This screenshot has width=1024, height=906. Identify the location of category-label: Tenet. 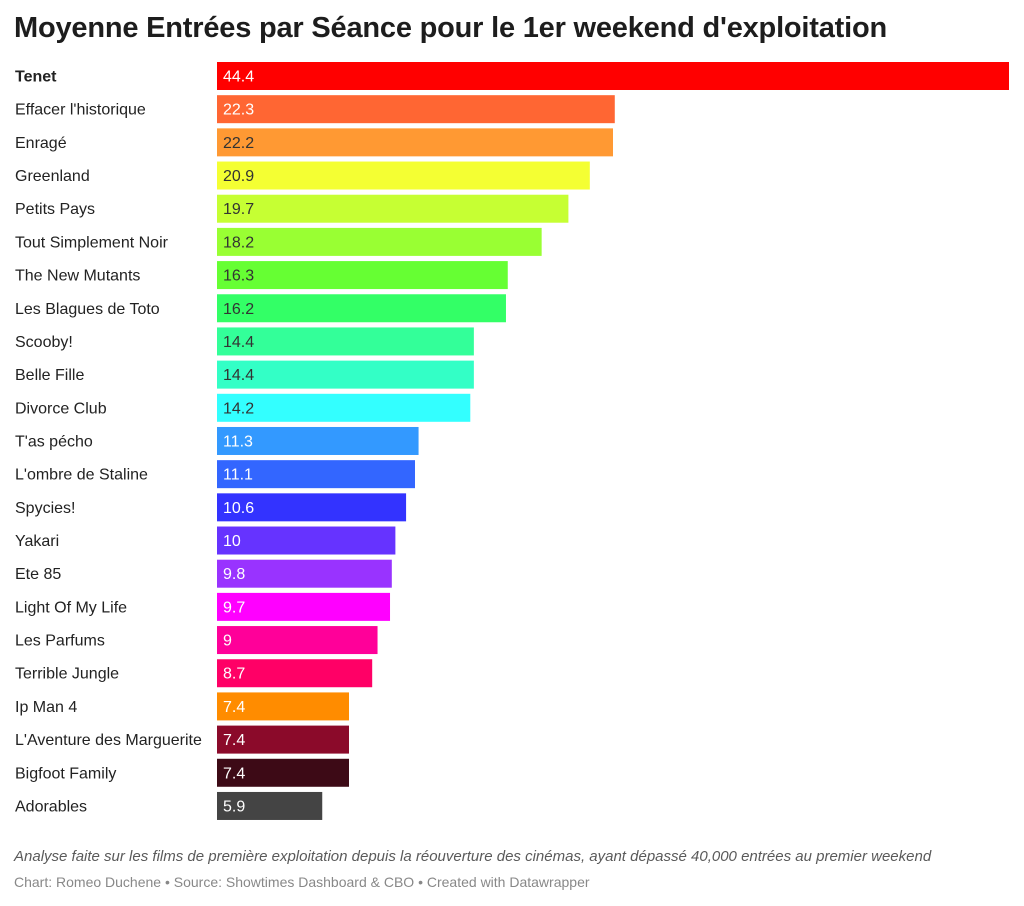
(36, 77).